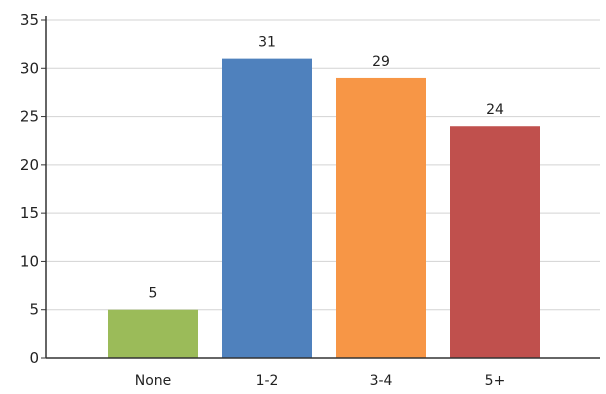 The image size is (606, 394). Describe the element at coordinates (381, 381) in the screenshot. I see `x-tick-label: 3-4` at that location.